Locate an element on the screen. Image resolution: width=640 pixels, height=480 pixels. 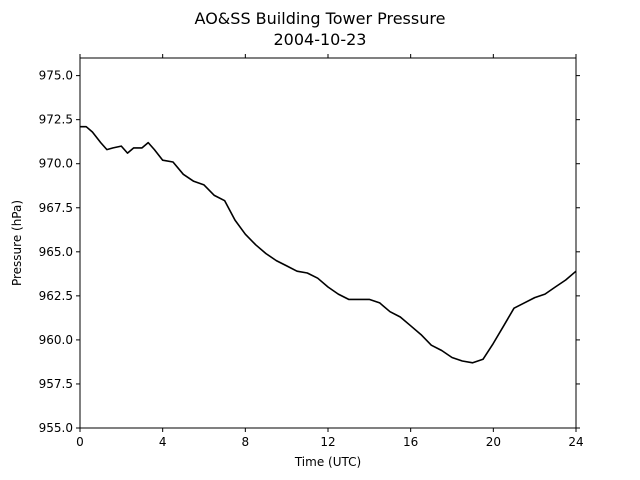
x-tick-label: 20 is located at coordinates (493, 442).